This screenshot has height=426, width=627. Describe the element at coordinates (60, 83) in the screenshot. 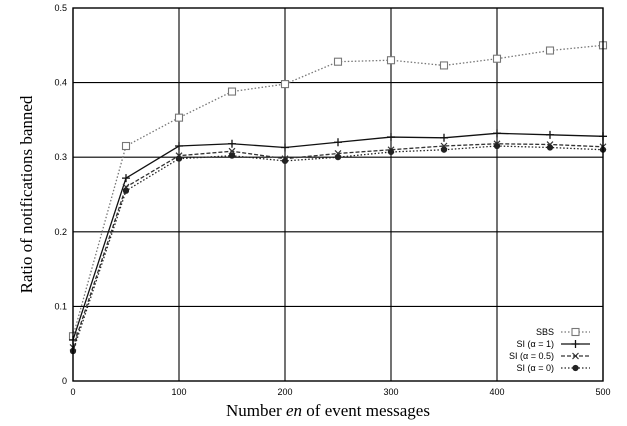

I see `y-tick-label: 0.4` at that location.